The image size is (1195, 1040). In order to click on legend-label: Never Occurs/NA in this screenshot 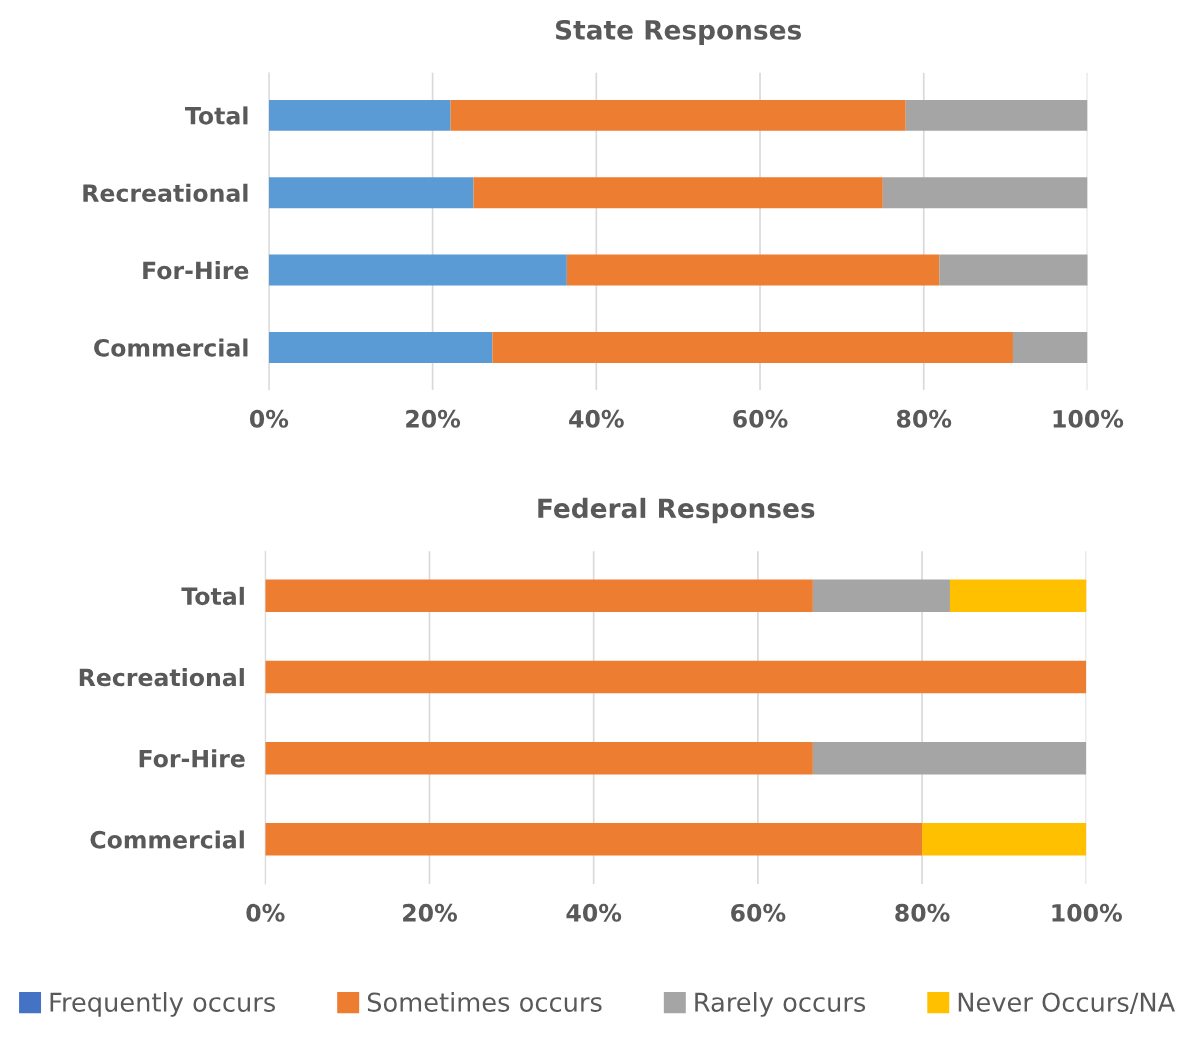, I will do `click(1066, 1003)`.